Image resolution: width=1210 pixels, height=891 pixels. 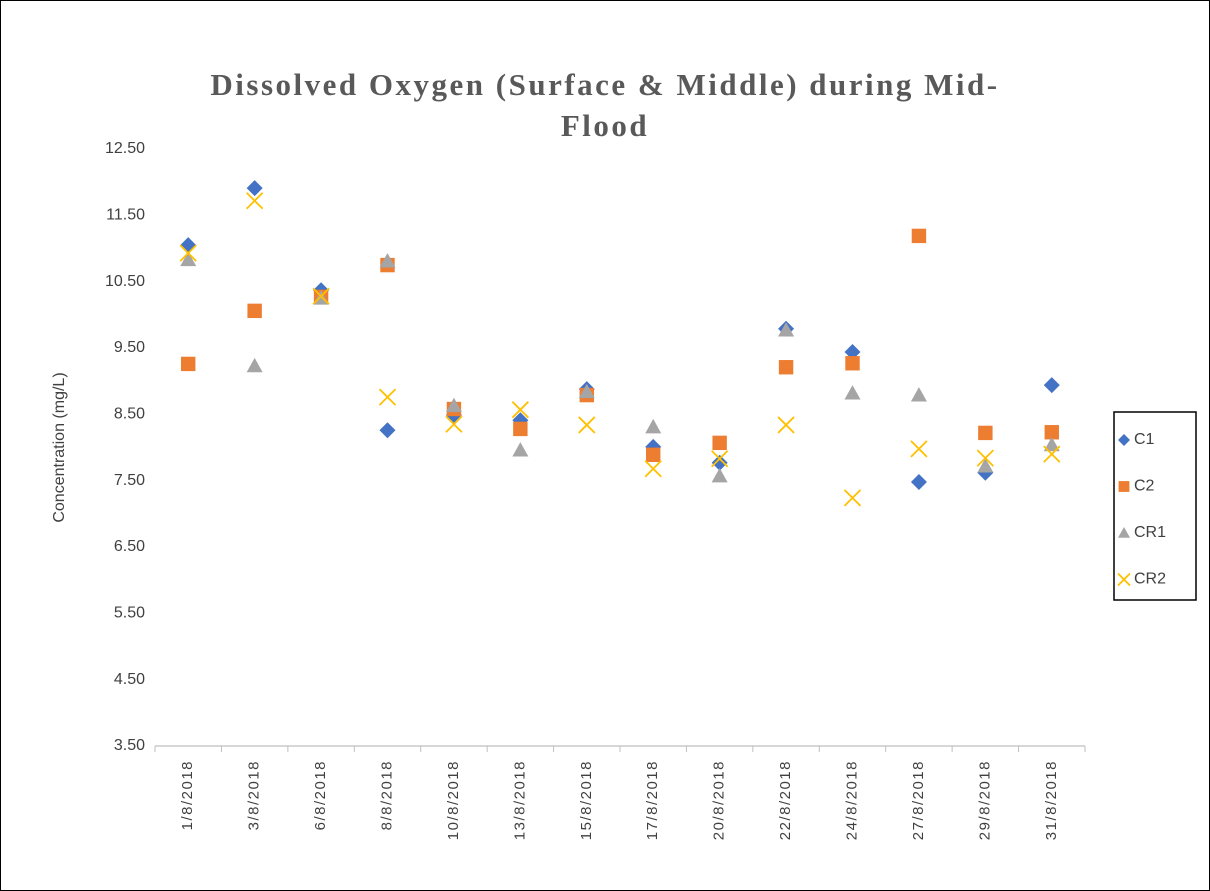 I want to click on y-tick-label: 5.50, so click(x=129, y=613).